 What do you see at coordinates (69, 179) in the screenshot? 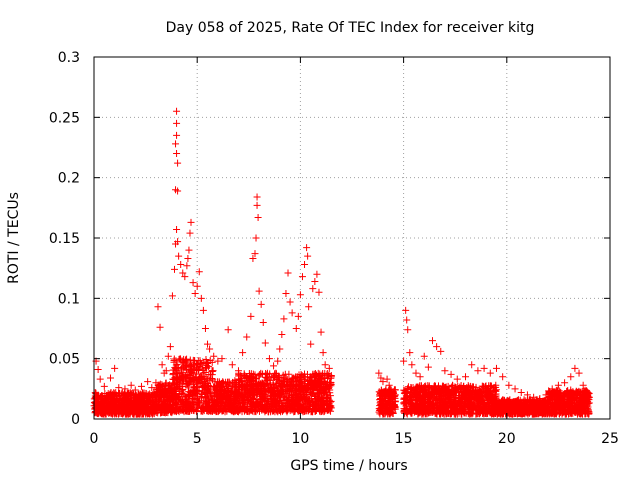
I see `y-tick-label: 0.2` at bounding box center [69, 179].